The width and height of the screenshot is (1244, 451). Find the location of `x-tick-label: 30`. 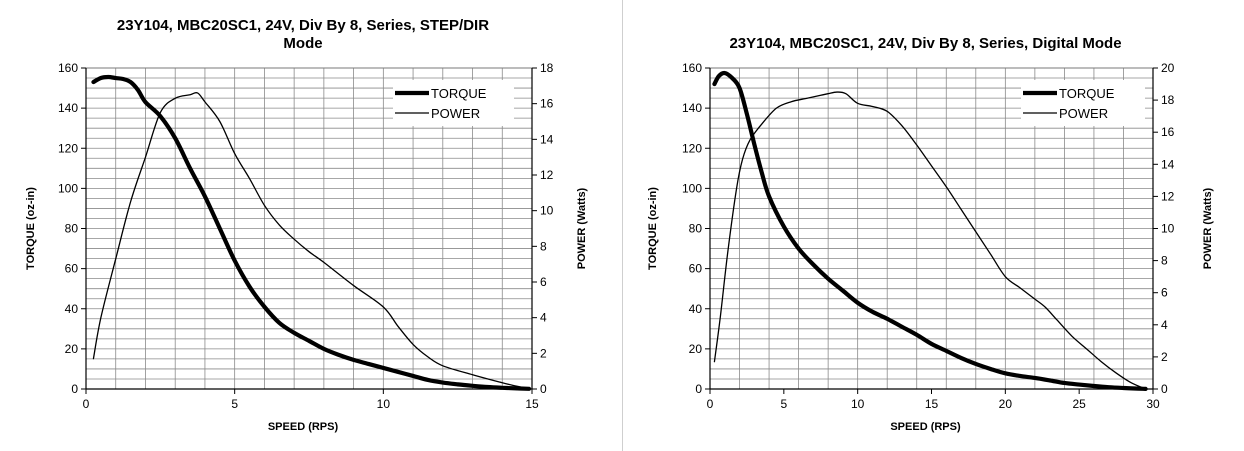

x-tick-label: 30 is located at coordinates (1153, 404).